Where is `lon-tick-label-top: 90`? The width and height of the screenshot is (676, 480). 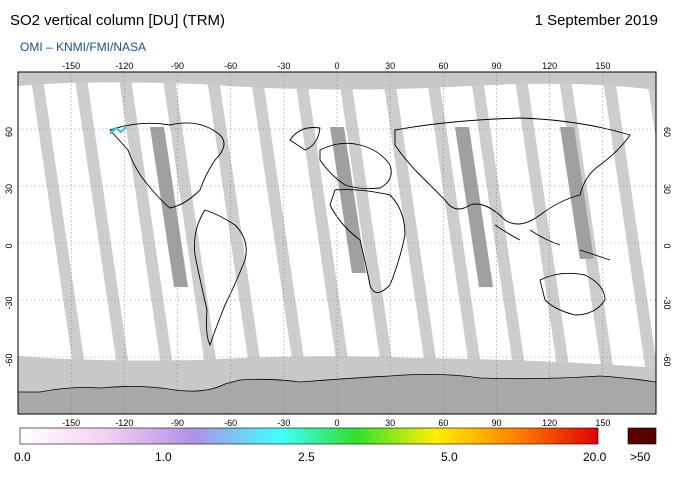
lon-tick-label-top: 90 is located at coordinates (496, 66).